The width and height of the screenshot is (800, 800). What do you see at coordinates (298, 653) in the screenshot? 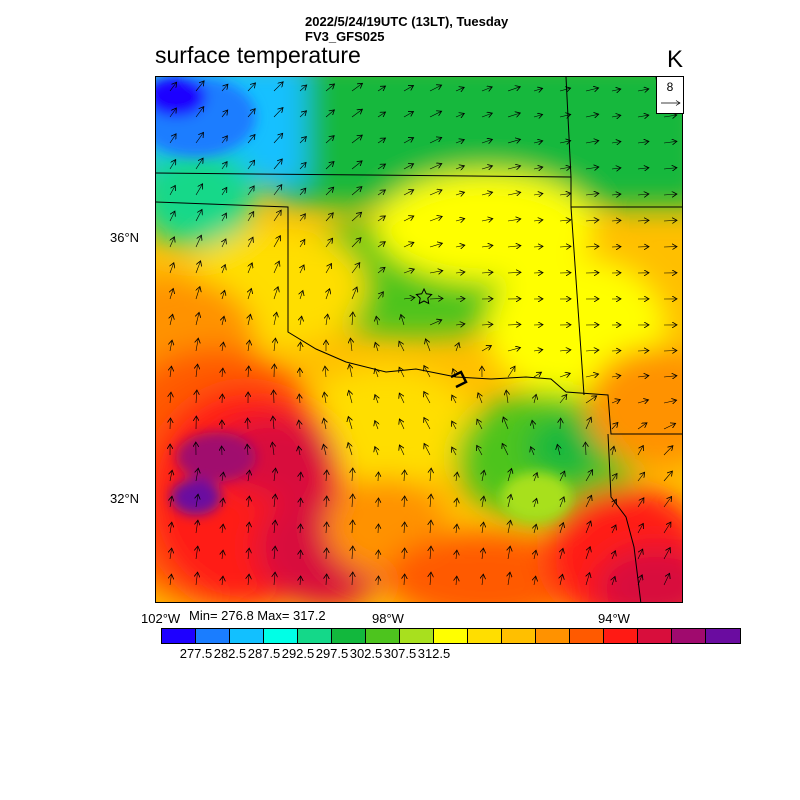
I see `colorbar-label: 292.5` at bounding box center [298, 653].